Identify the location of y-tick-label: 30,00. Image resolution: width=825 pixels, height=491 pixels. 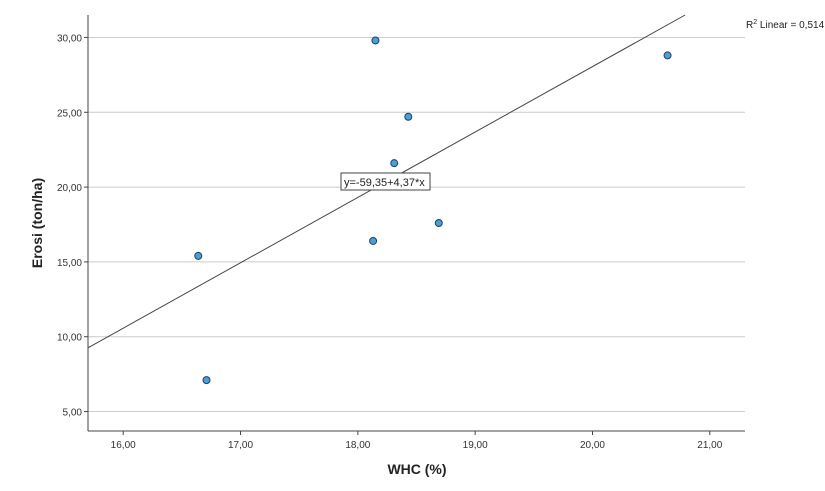
(69, 38).